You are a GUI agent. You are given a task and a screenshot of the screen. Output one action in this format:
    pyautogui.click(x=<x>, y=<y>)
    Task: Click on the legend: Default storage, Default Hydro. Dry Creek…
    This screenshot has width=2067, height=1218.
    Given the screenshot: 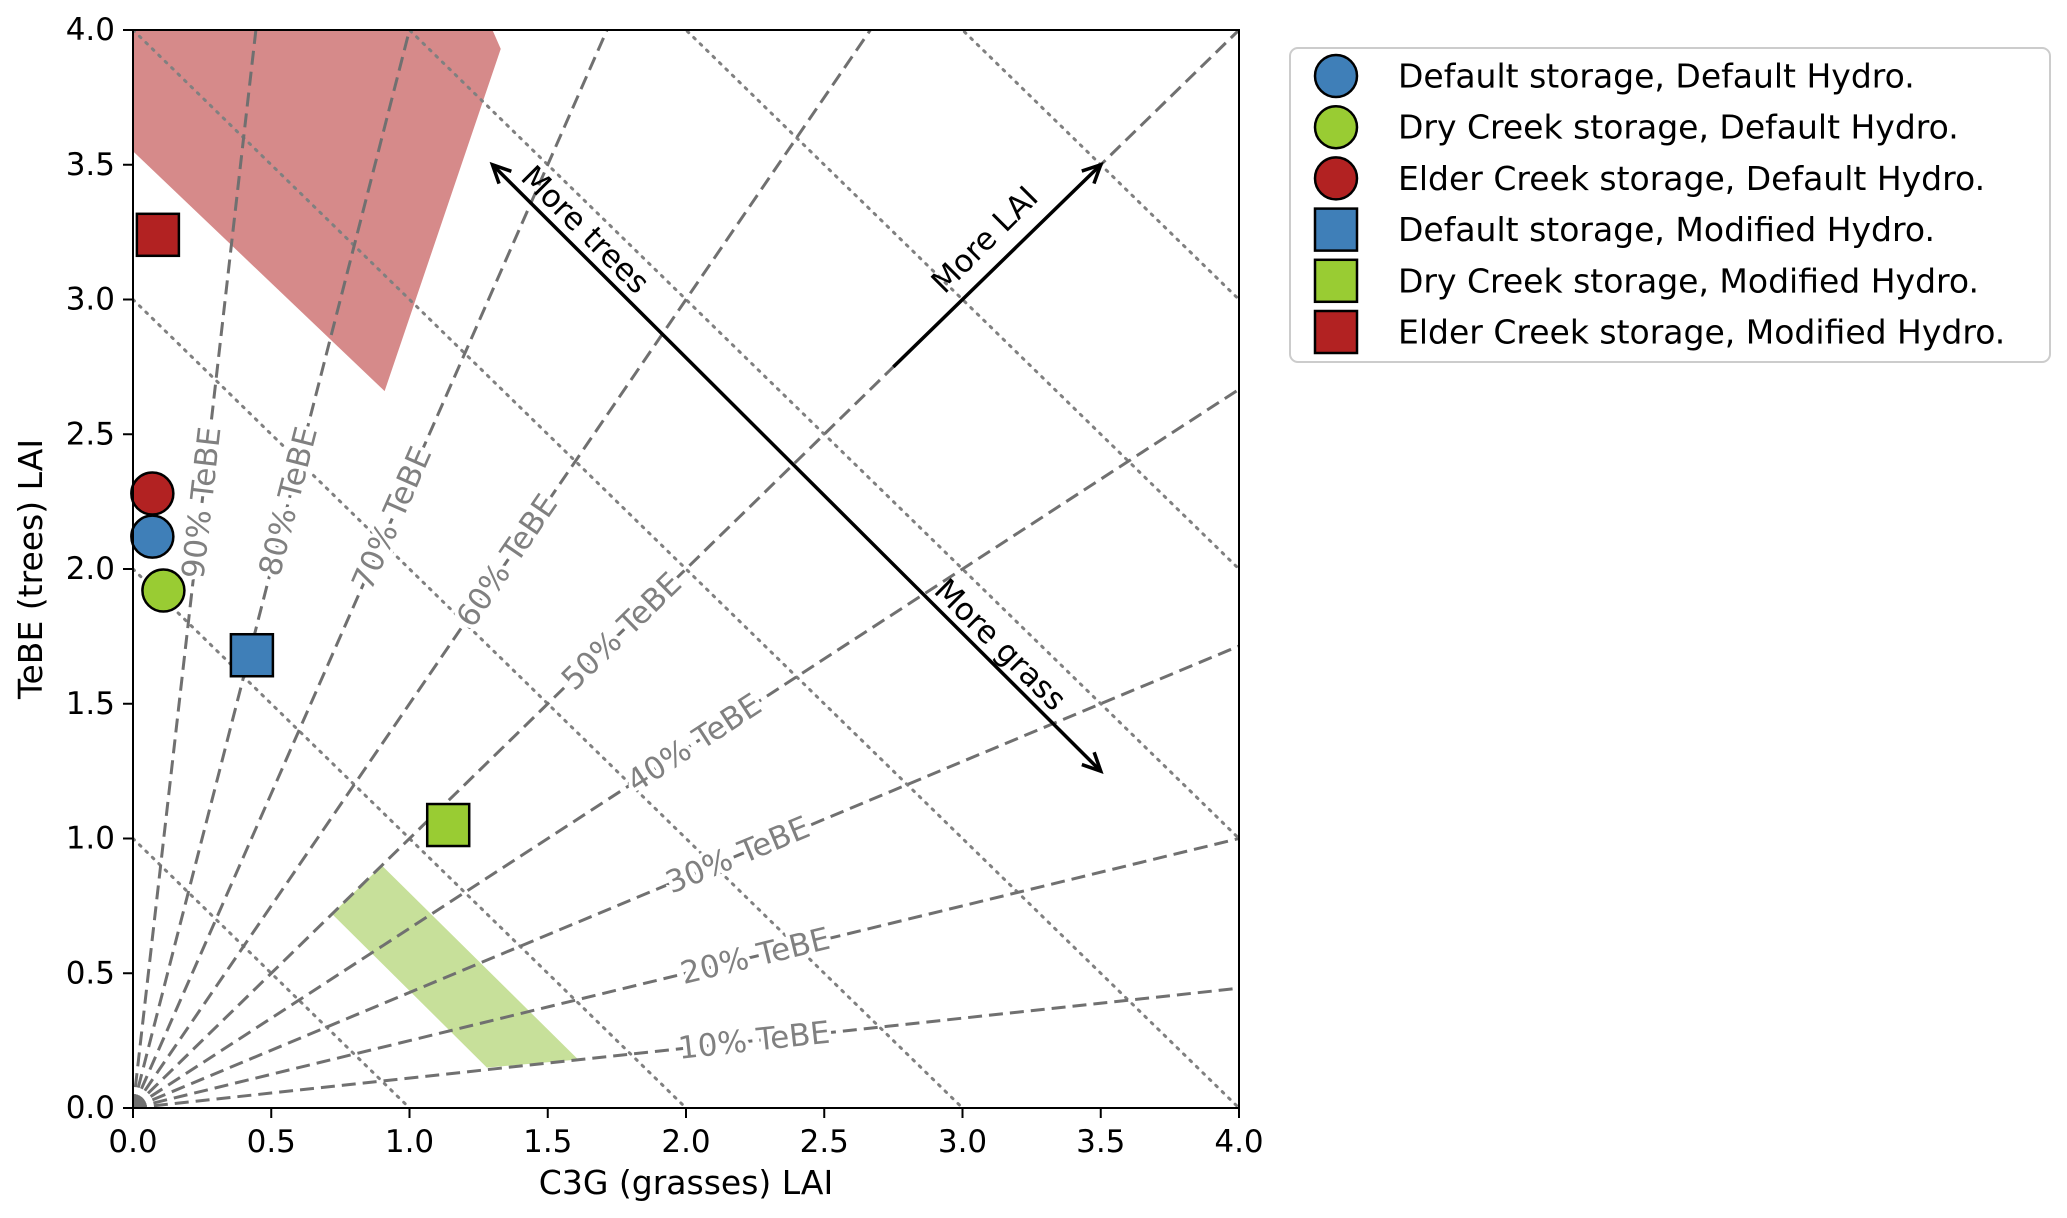 What is the action you would take?
    pyautogui.click(x=1670, y=205)
    